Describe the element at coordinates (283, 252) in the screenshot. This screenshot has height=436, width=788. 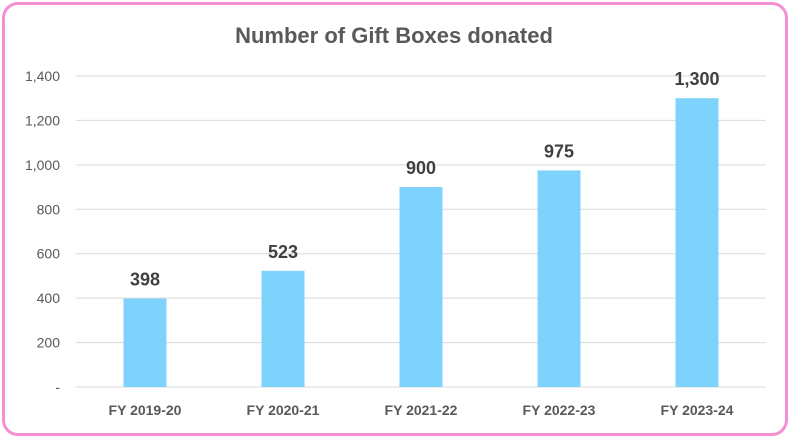
I see `data-label: 523` at that location.